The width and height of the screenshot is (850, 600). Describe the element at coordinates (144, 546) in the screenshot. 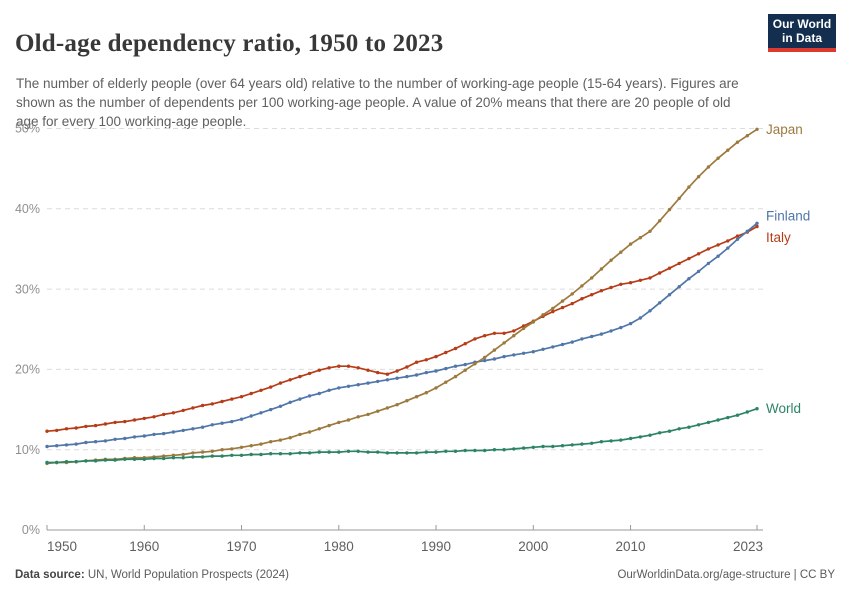

I see `x-axis-tick-label: 1960` at that location.